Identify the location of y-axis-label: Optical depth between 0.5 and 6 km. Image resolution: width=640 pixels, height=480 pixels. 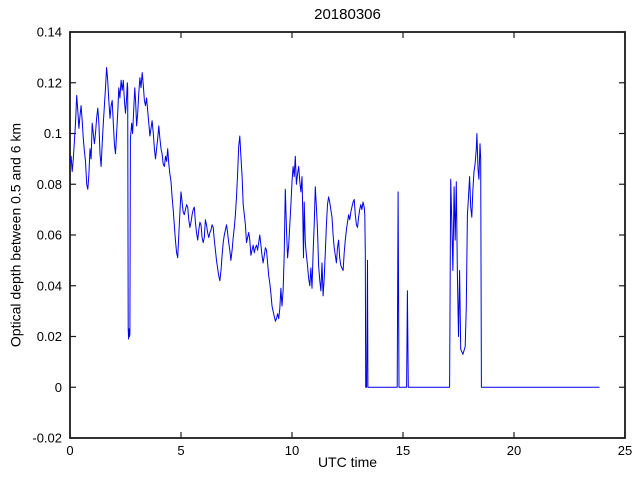
(15, 235).